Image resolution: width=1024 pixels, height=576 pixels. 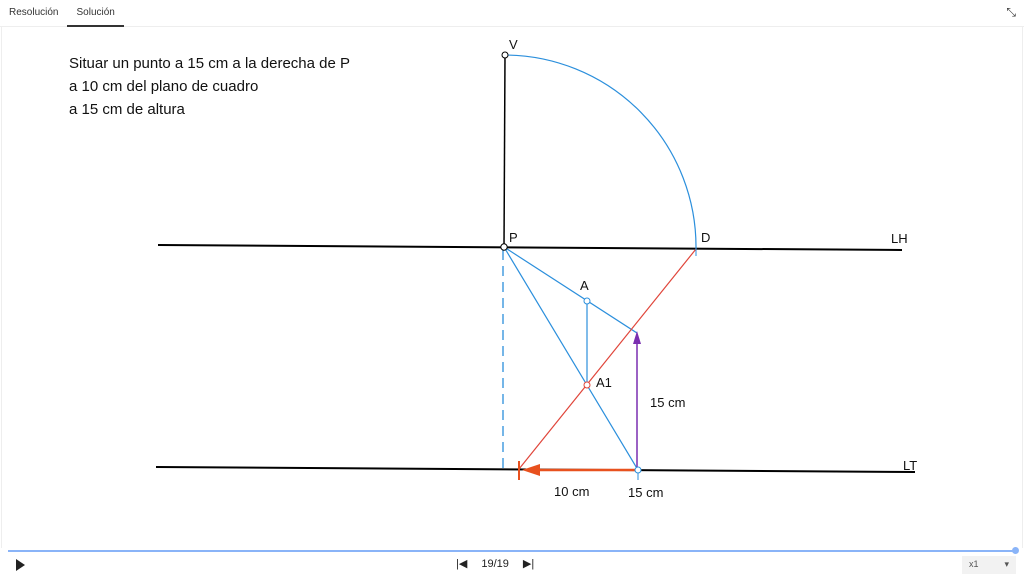 I want to click on progress-bar, so click(x=512, y=551).